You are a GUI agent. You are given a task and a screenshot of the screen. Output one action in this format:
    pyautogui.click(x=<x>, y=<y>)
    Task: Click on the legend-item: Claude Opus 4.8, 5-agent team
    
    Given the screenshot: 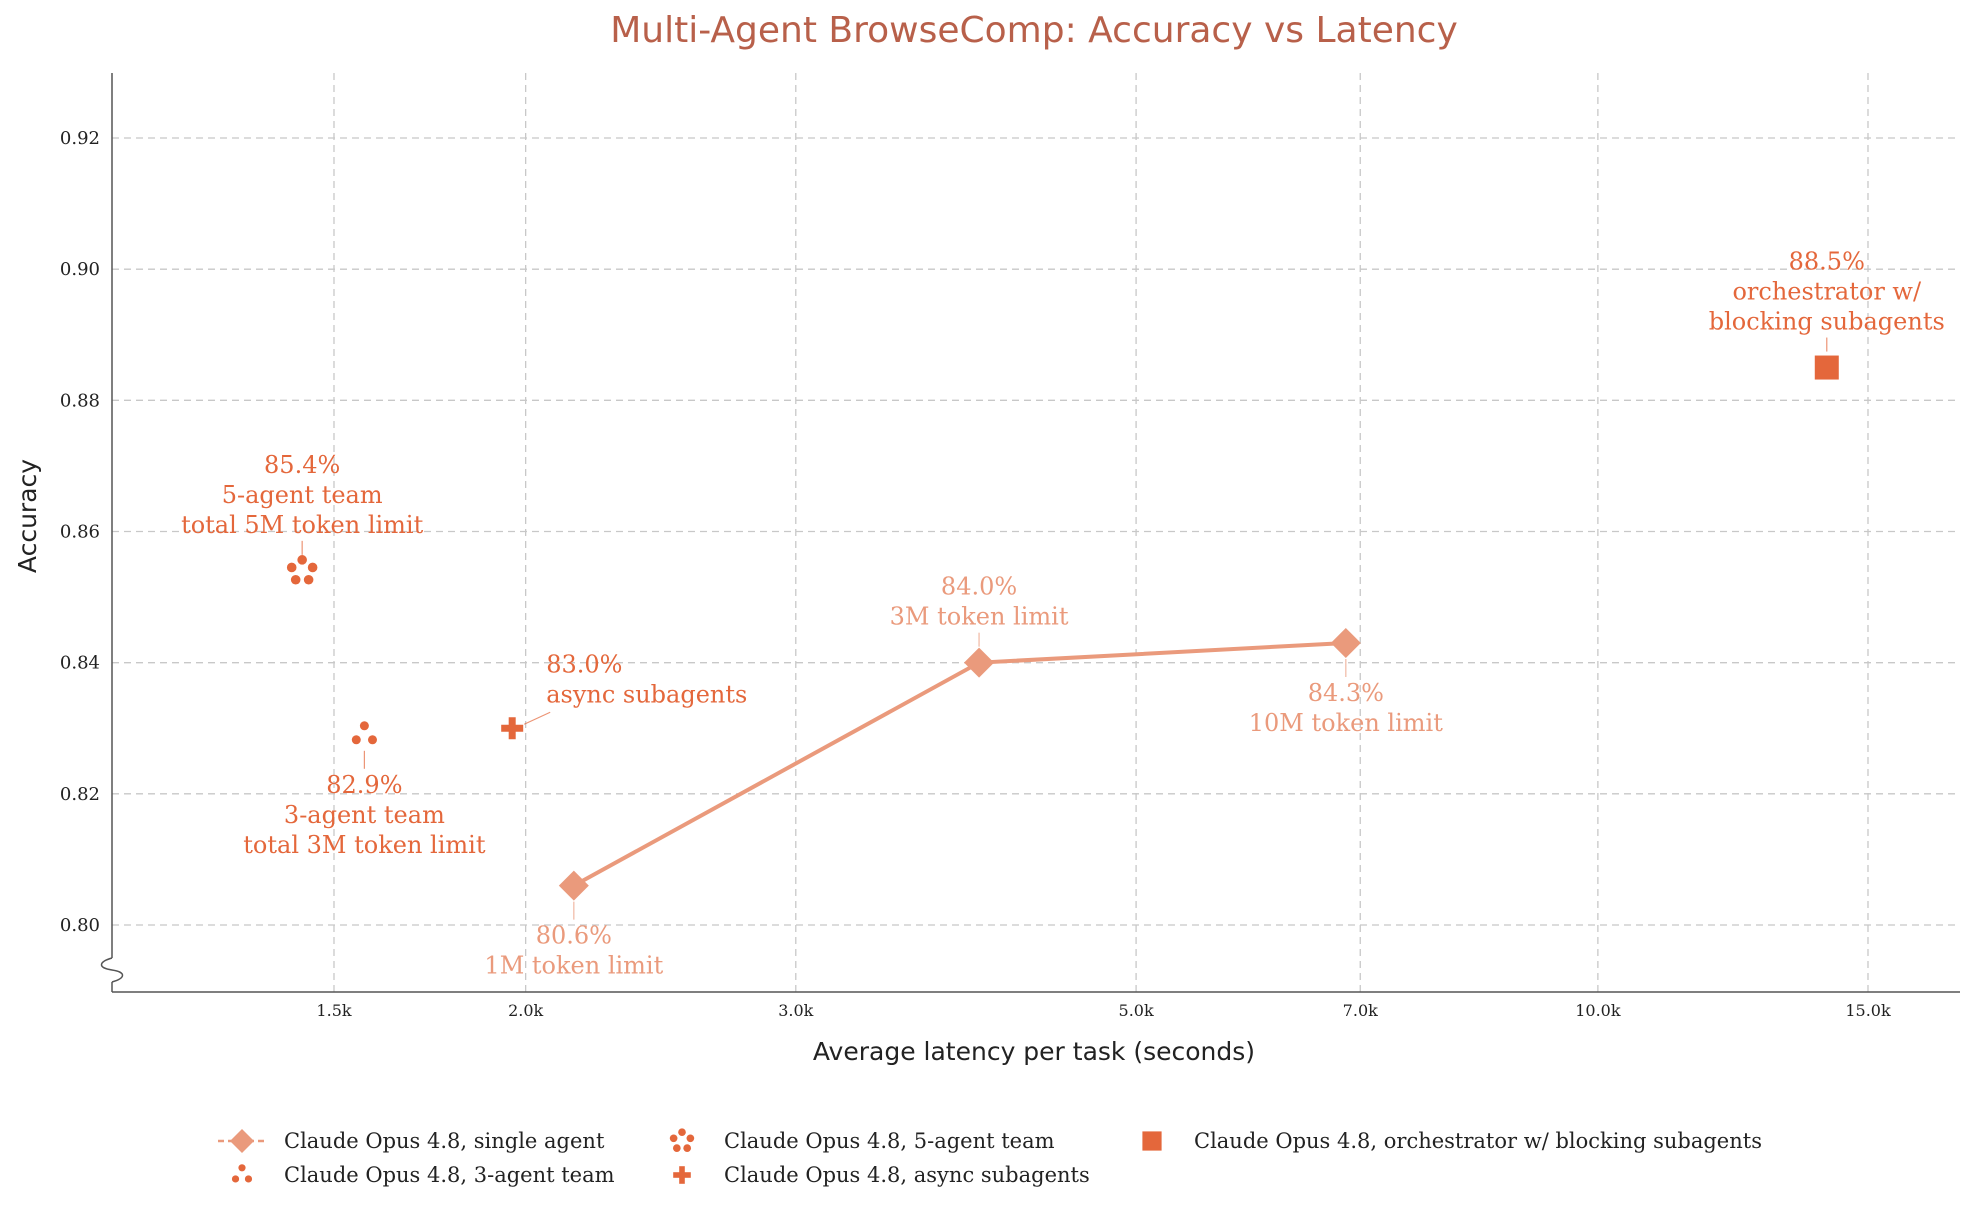 What is the action you would take?
    pyautogui.click(x=862, y=1140)
    